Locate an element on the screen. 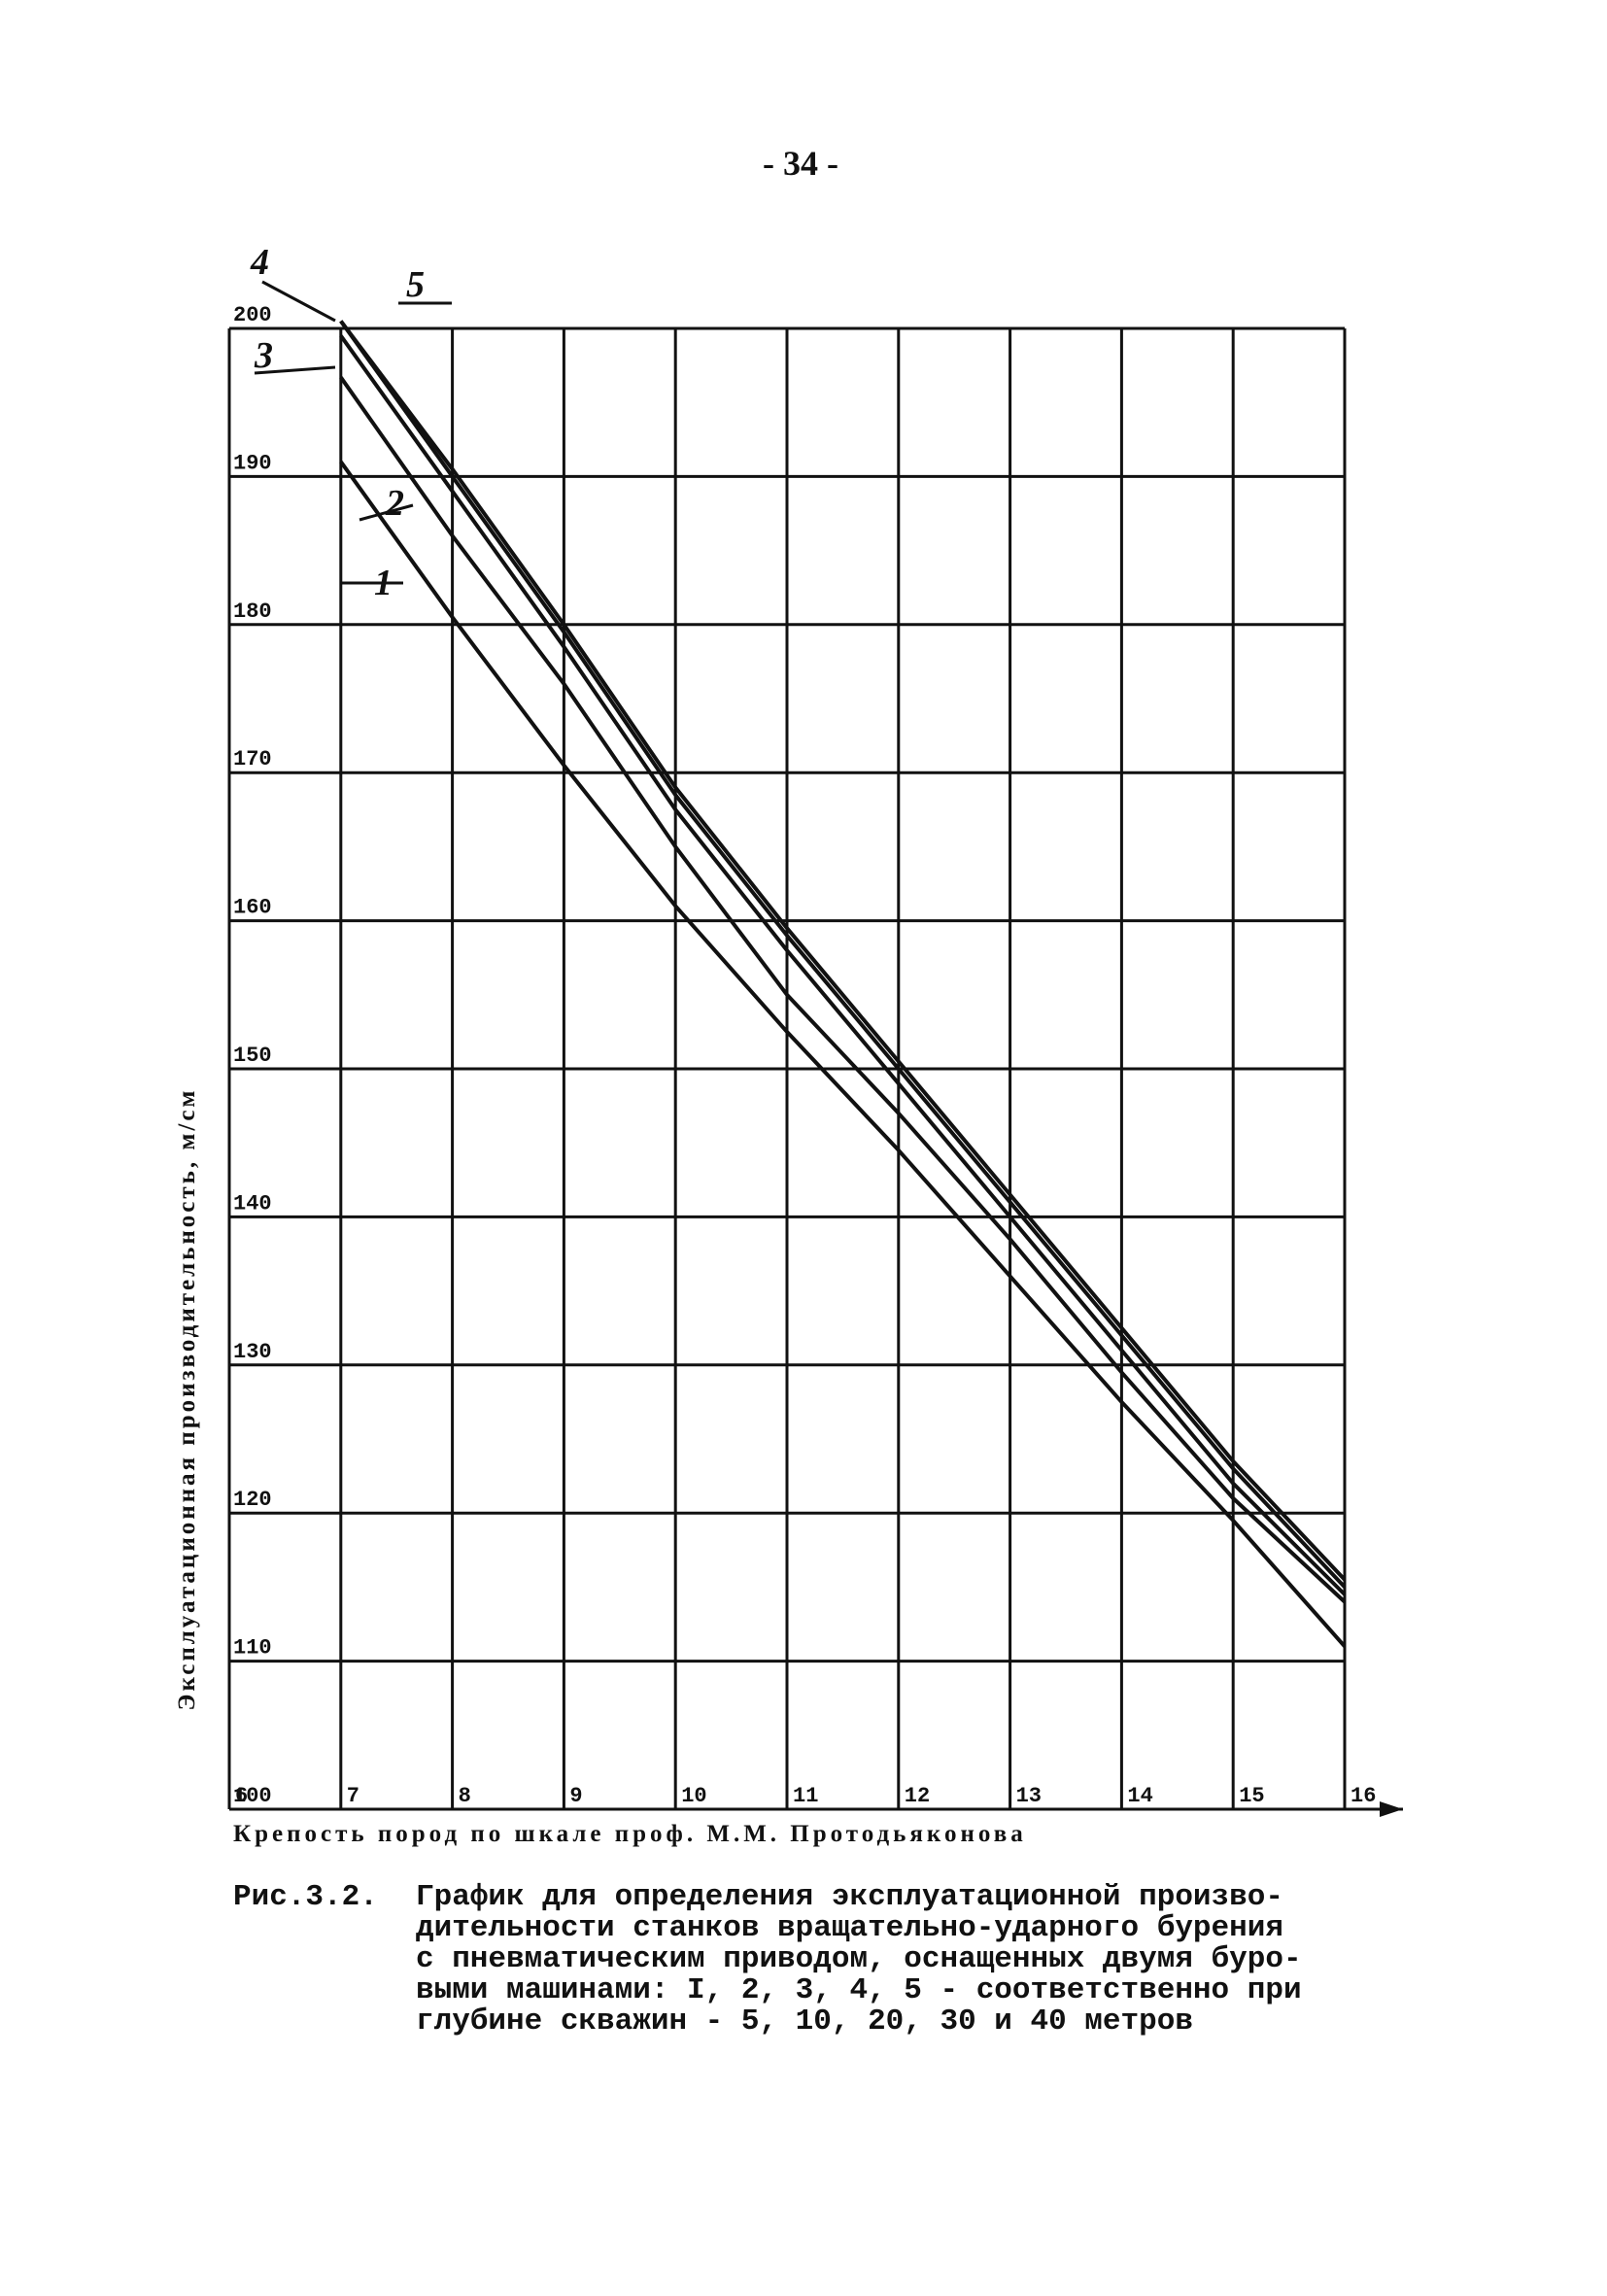 The width and height of the screenshot is (1607, 2296). x-tick-label: 6 is located at coordinates (241, 1796).